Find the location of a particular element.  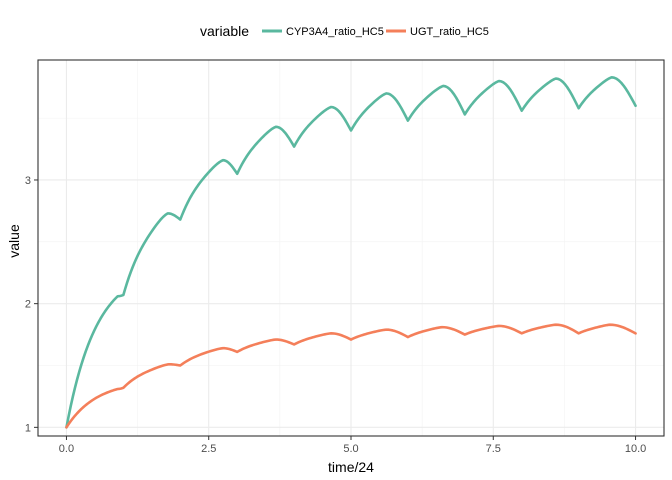

y-axis-title: value is located at coordinates (14, 241).